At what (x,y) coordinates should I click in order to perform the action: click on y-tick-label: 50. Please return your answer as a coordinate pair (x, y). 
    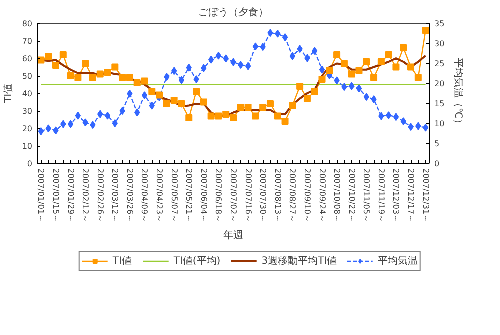
    Looking at the image, I should click on (27, 76).